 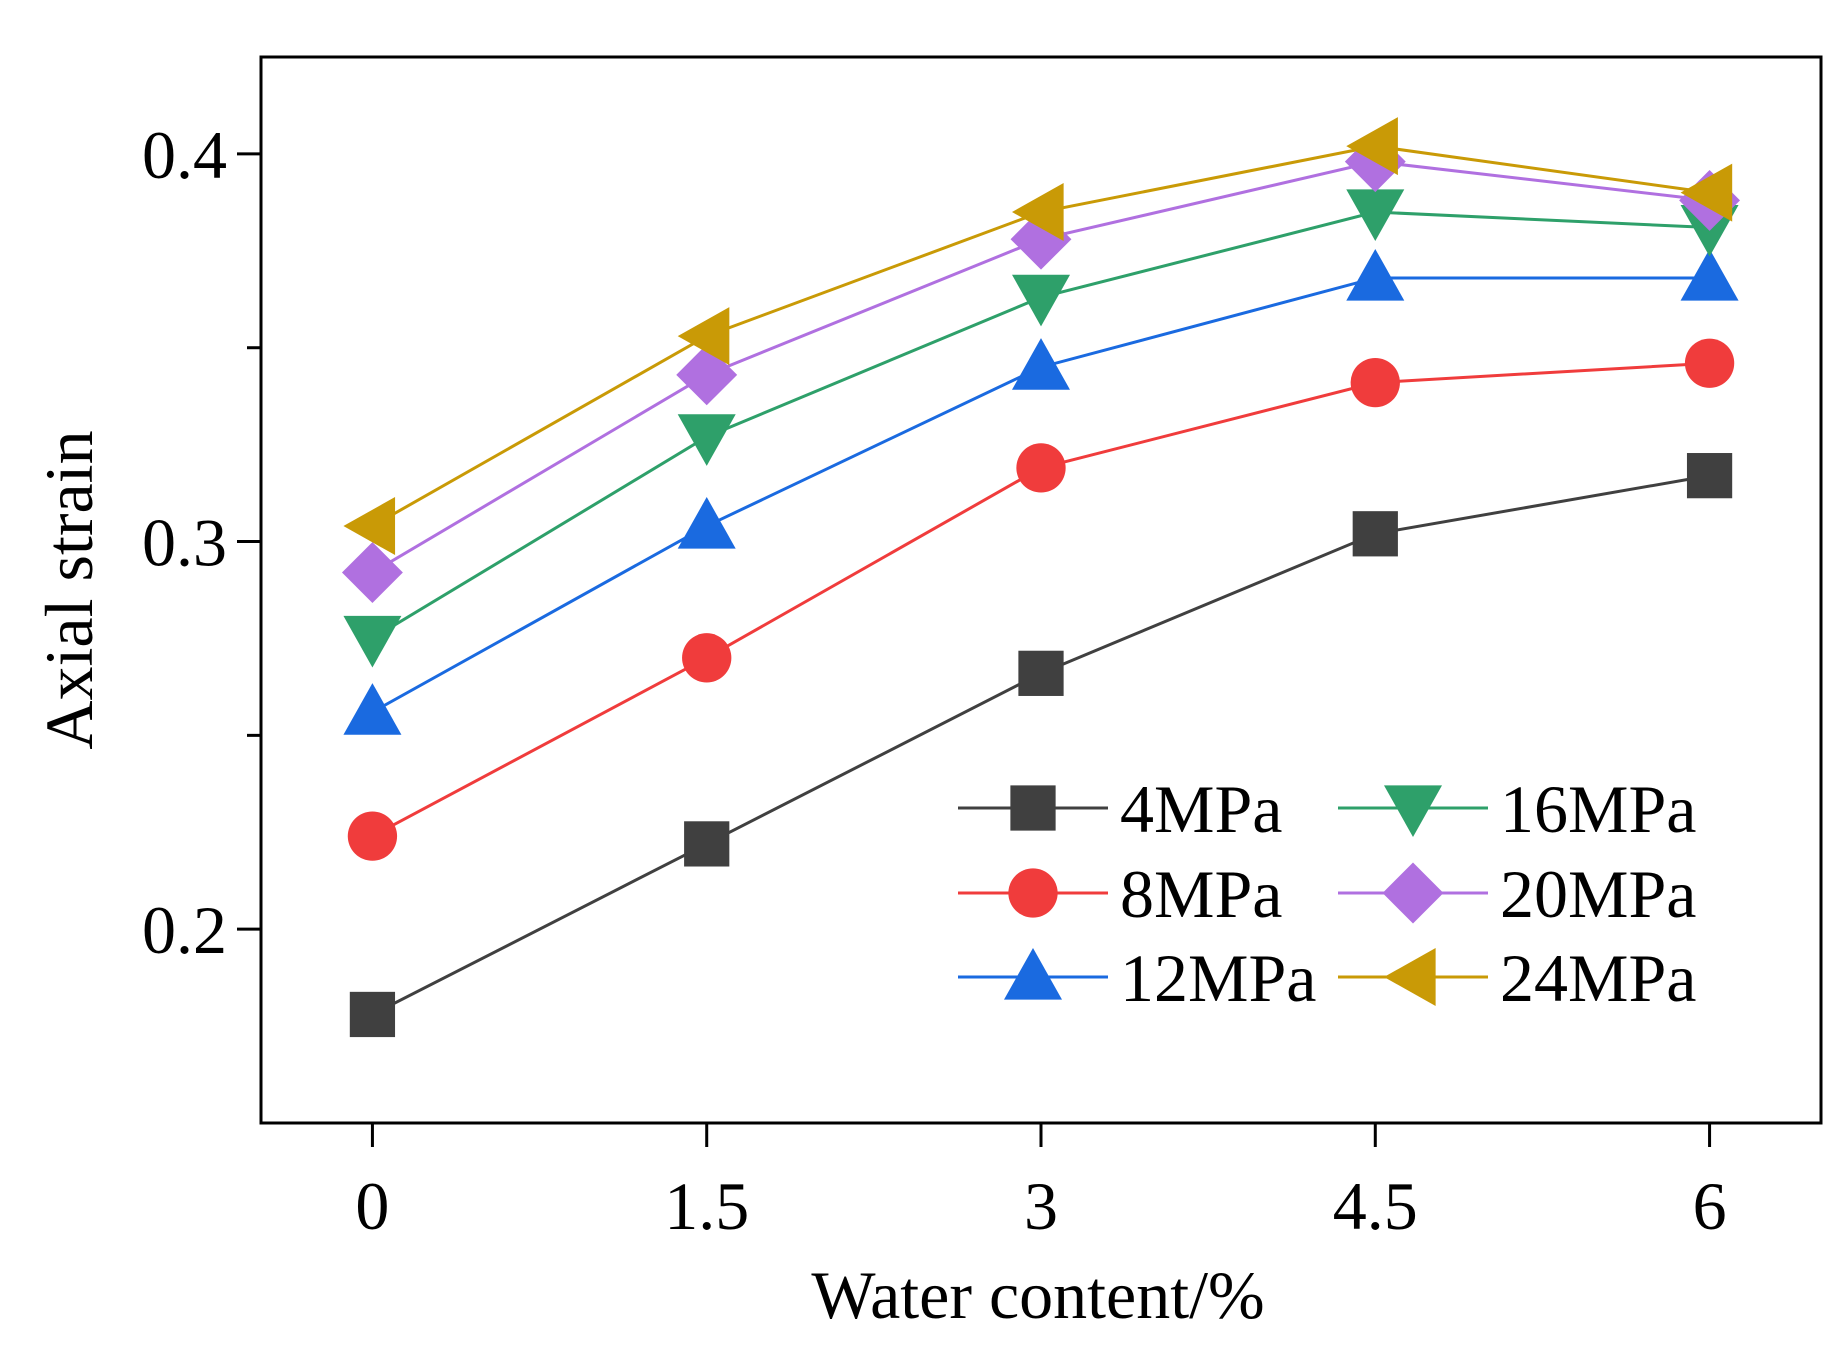 What do you see at coordinates (69, 589) in the screenshot?
I see `y-axis-label: Axial strain` at bounding box center [69, 589].